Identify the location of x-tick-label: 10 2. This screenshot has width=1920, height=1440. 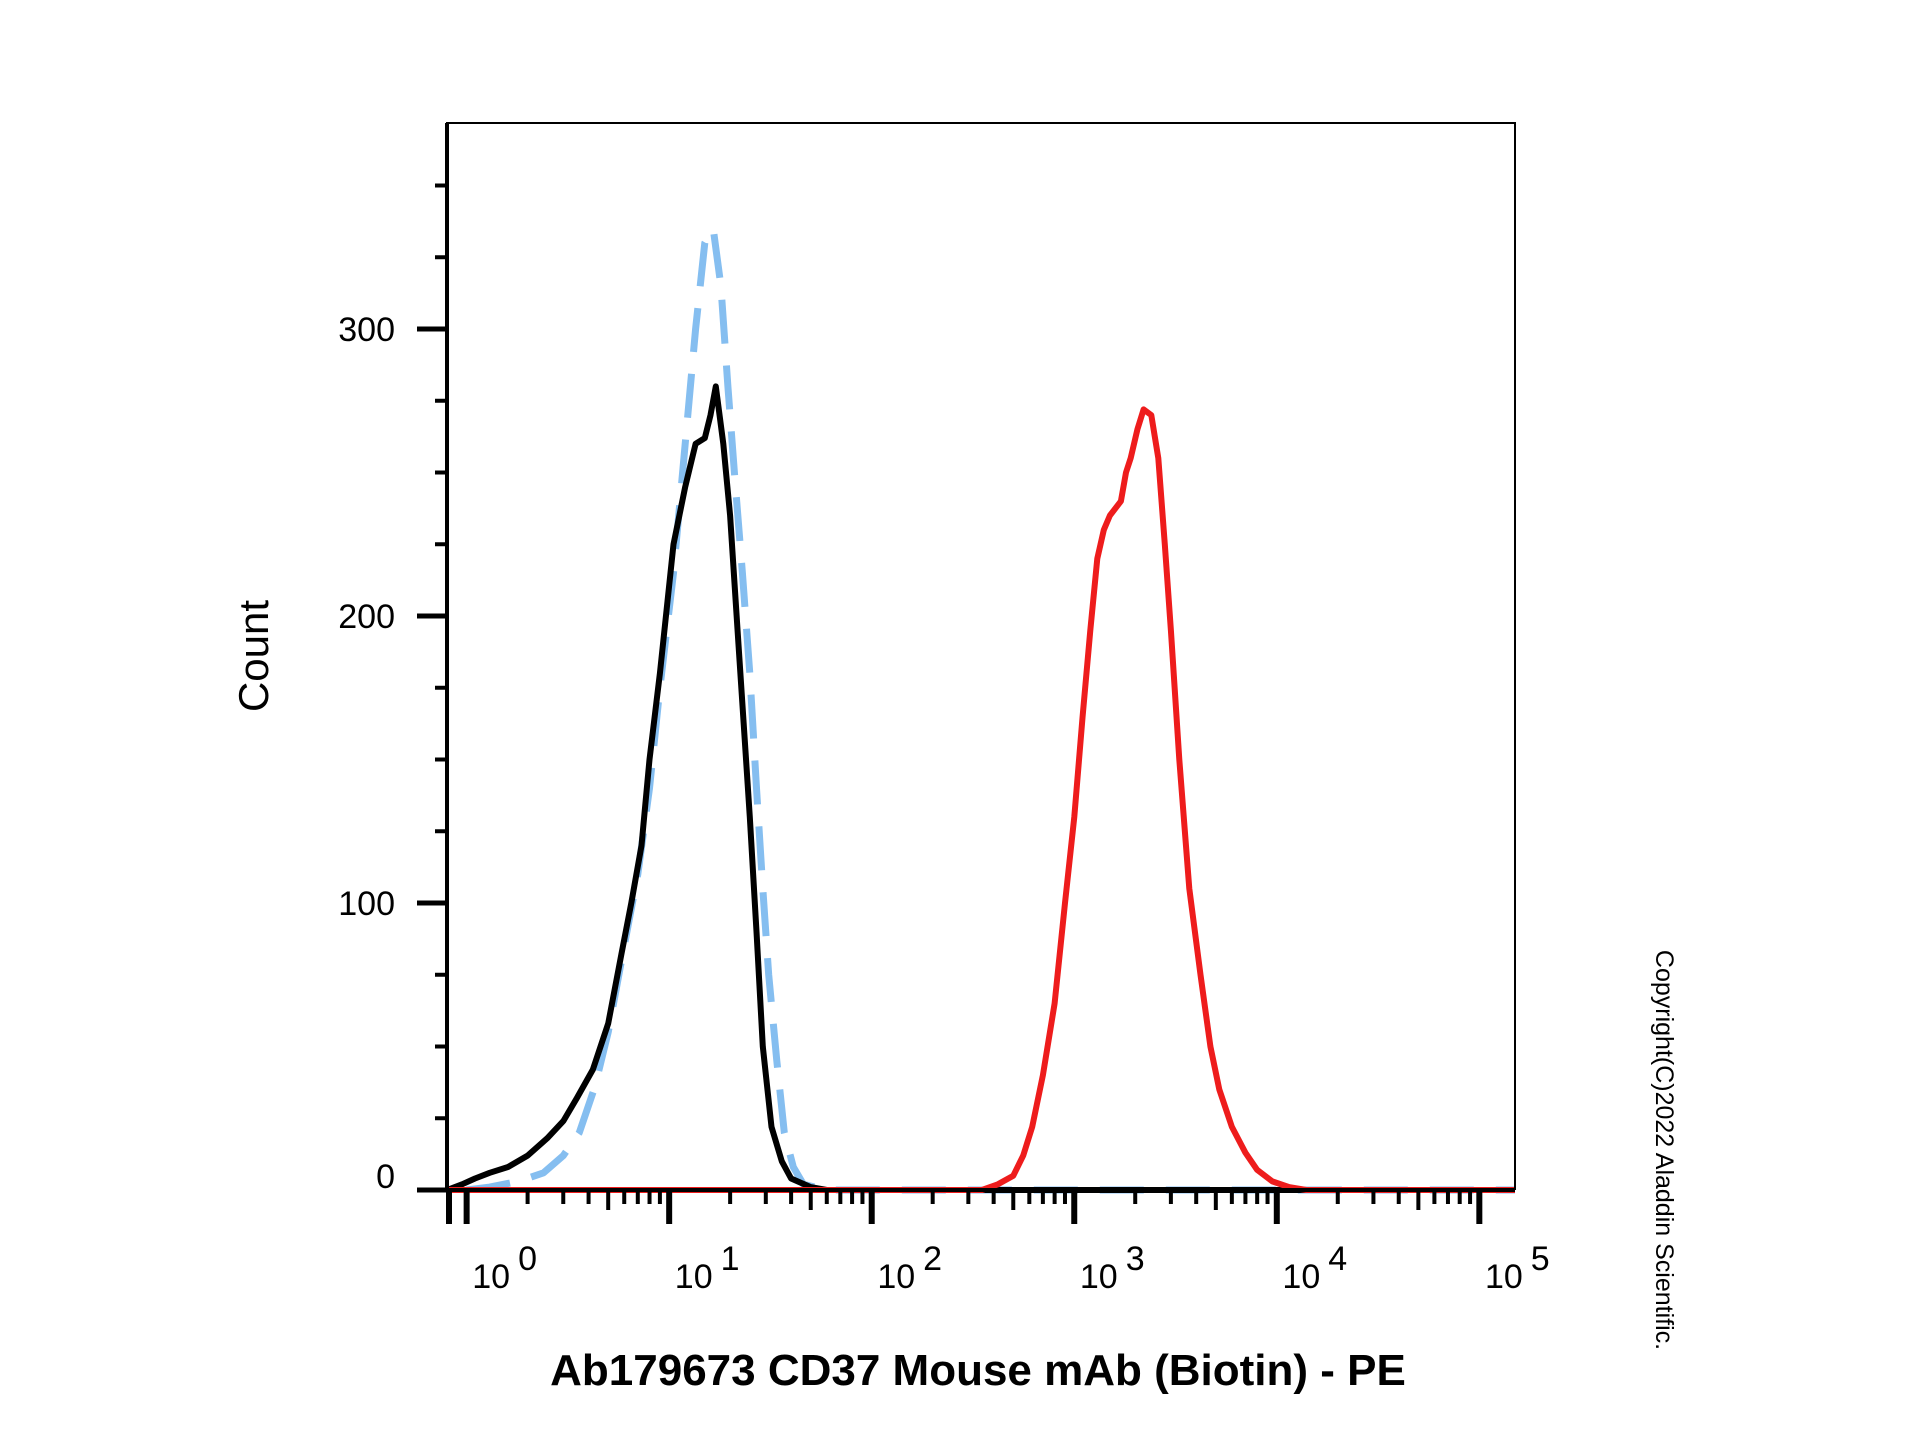
(909, 1268).